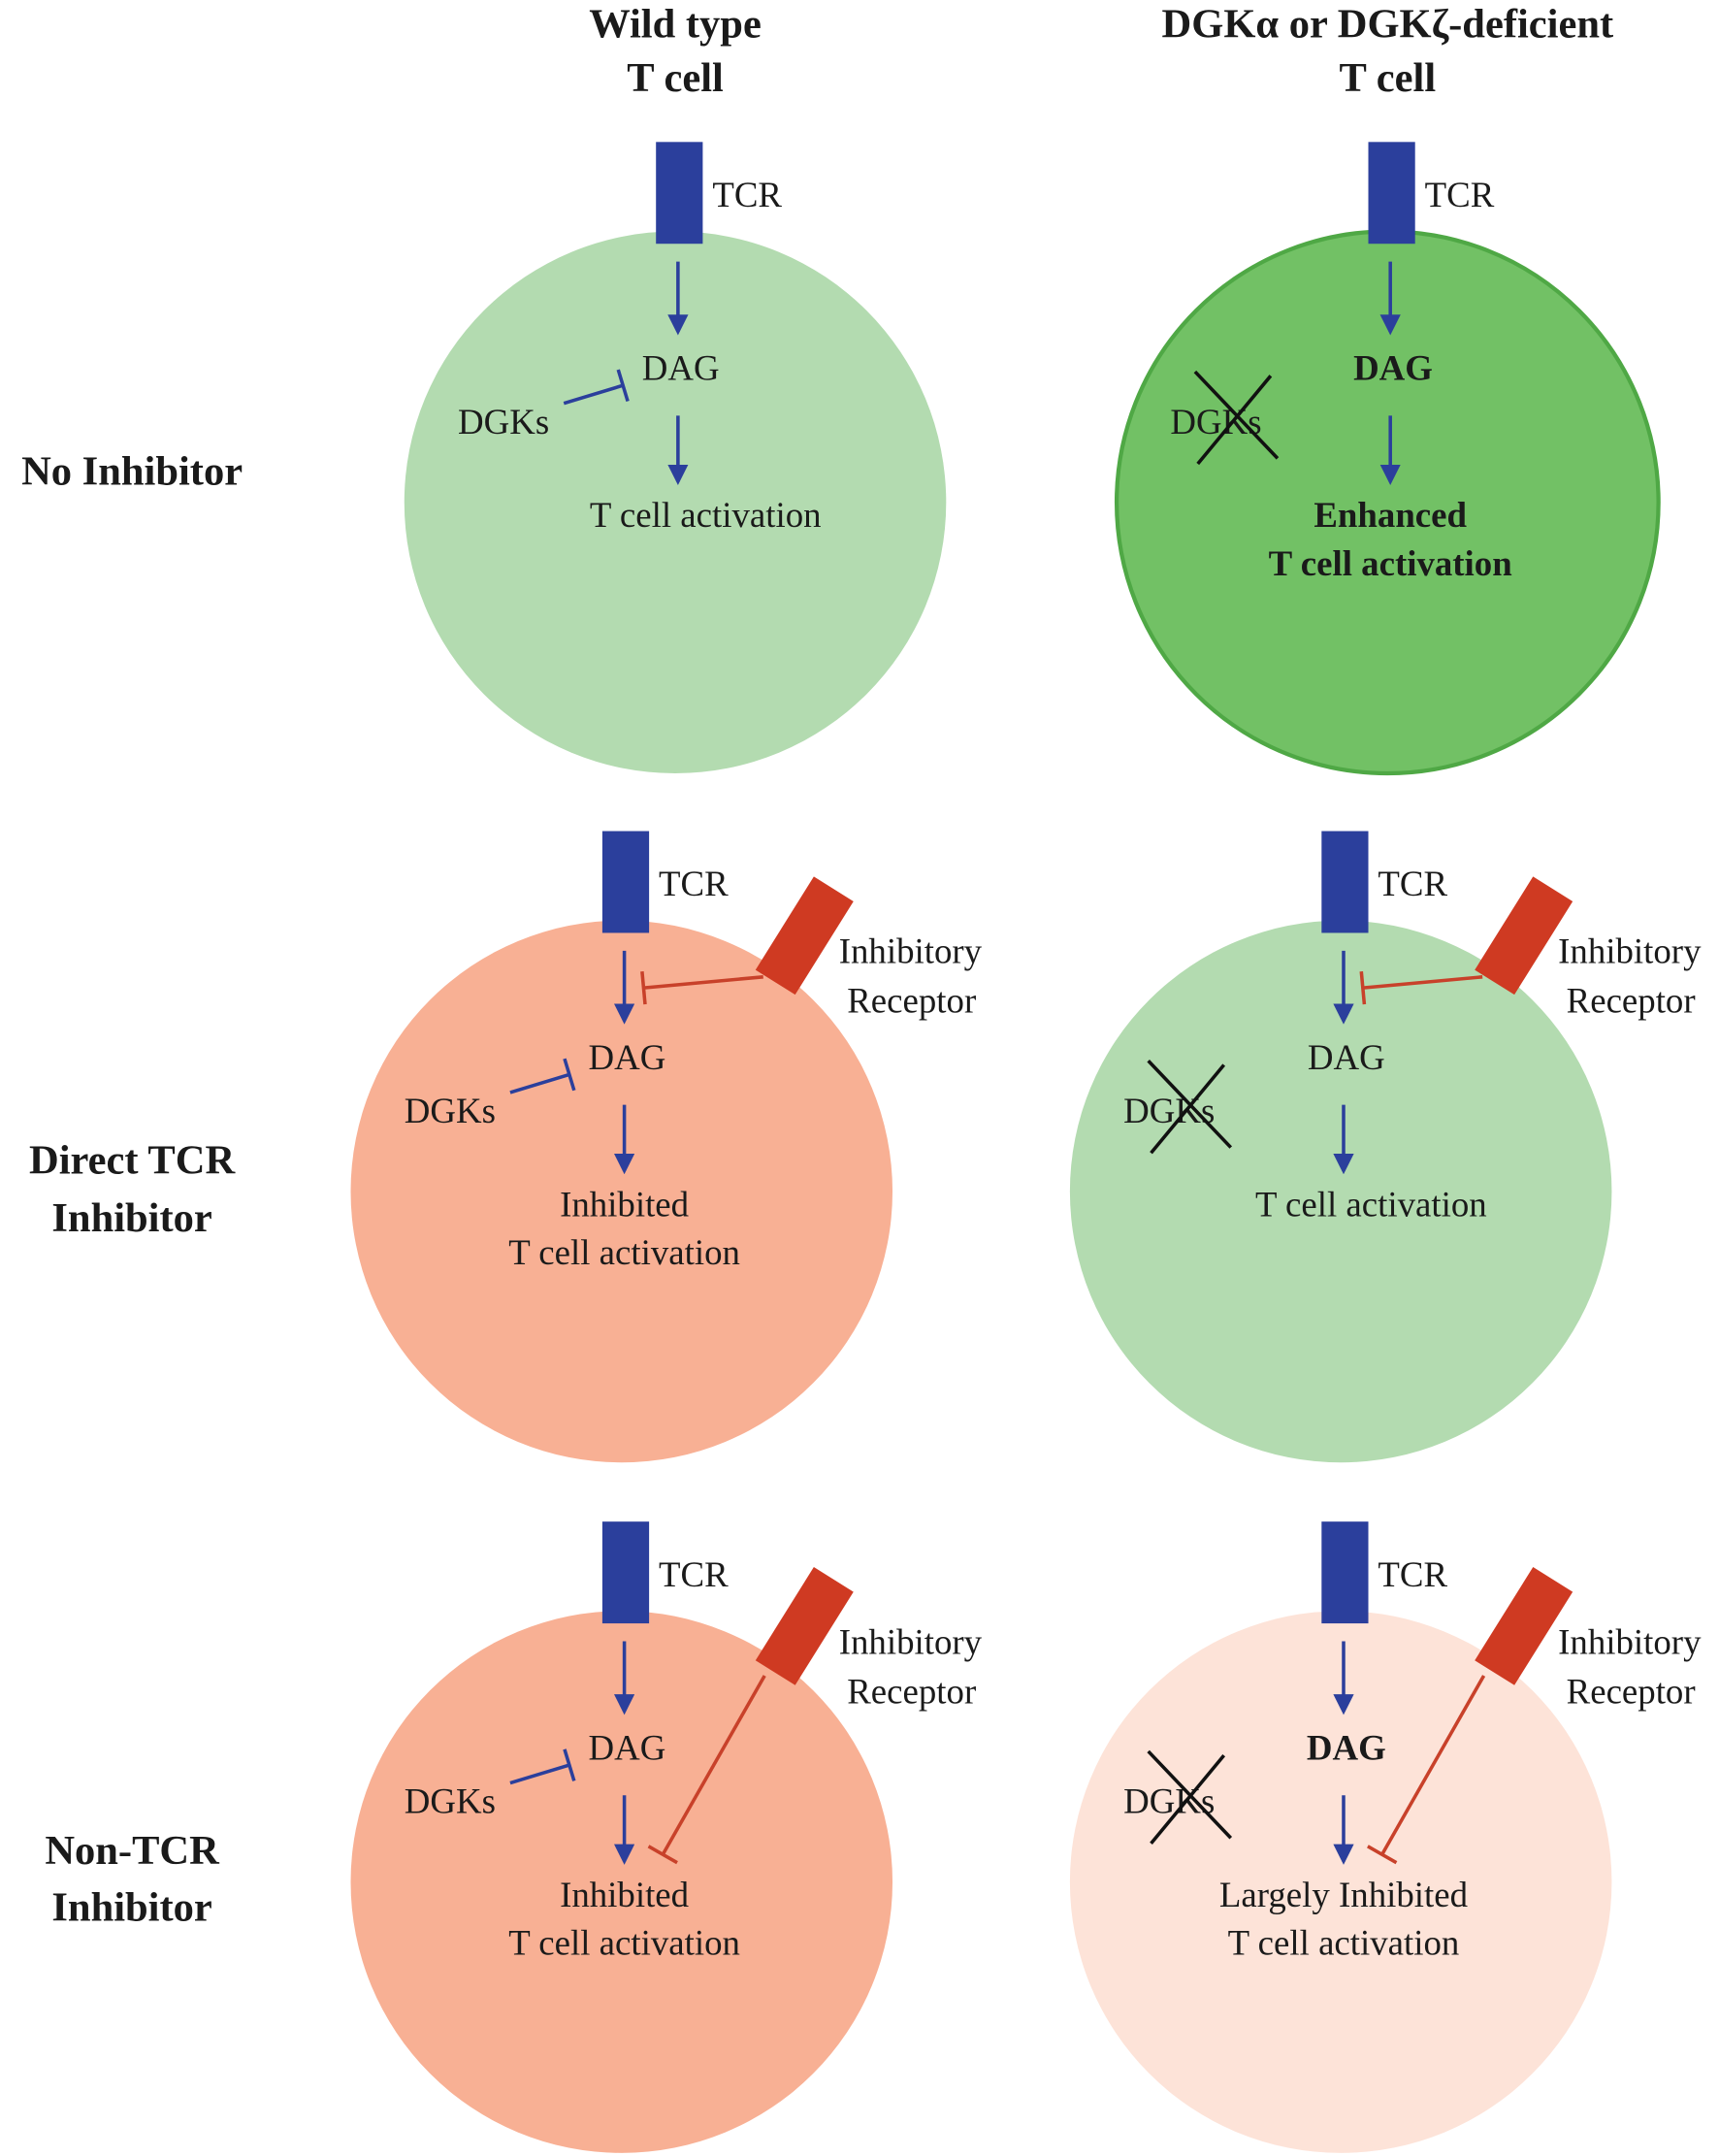 The width and height of the screenshot is (1719, 2156). I want to click on row-label-non-tcr: Non-TCR, so click(132, 1851).